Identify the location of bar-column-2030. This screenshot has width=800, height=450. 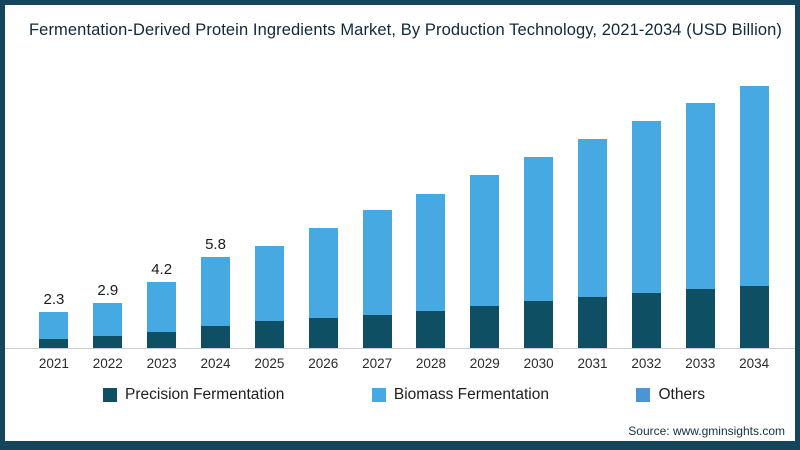
(539, 202).